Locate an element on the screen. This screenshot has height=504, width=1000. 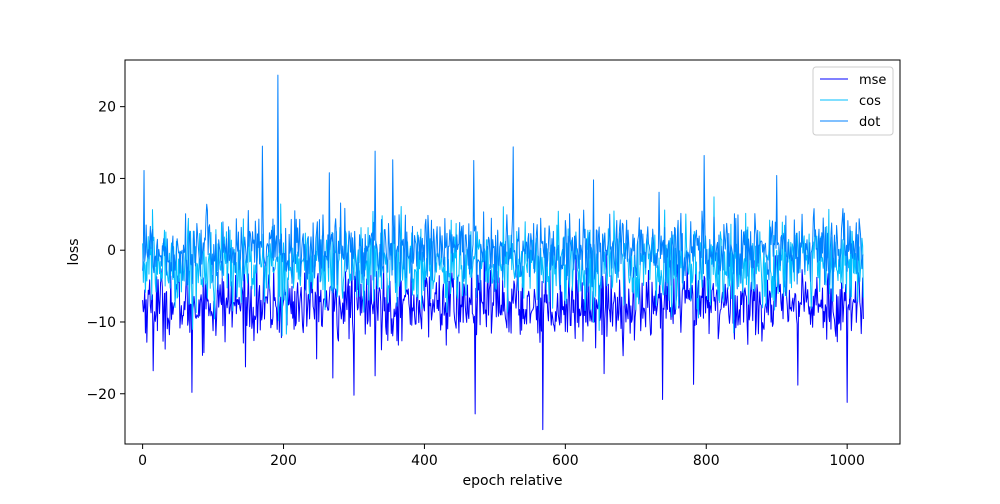
y-axis: −20 −10 0 10 20 is located at coordinates (105, 251).